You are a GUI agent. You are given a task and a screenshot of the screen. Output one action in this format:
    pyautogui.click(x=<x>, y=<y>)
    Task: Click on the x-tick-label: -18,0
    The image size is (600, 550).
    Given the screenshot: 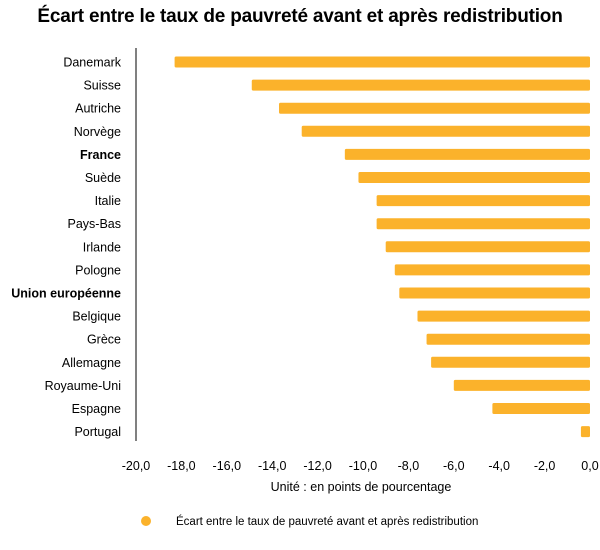 What is the action you would take?
    pyautogui.click(x=181, y=466)
    